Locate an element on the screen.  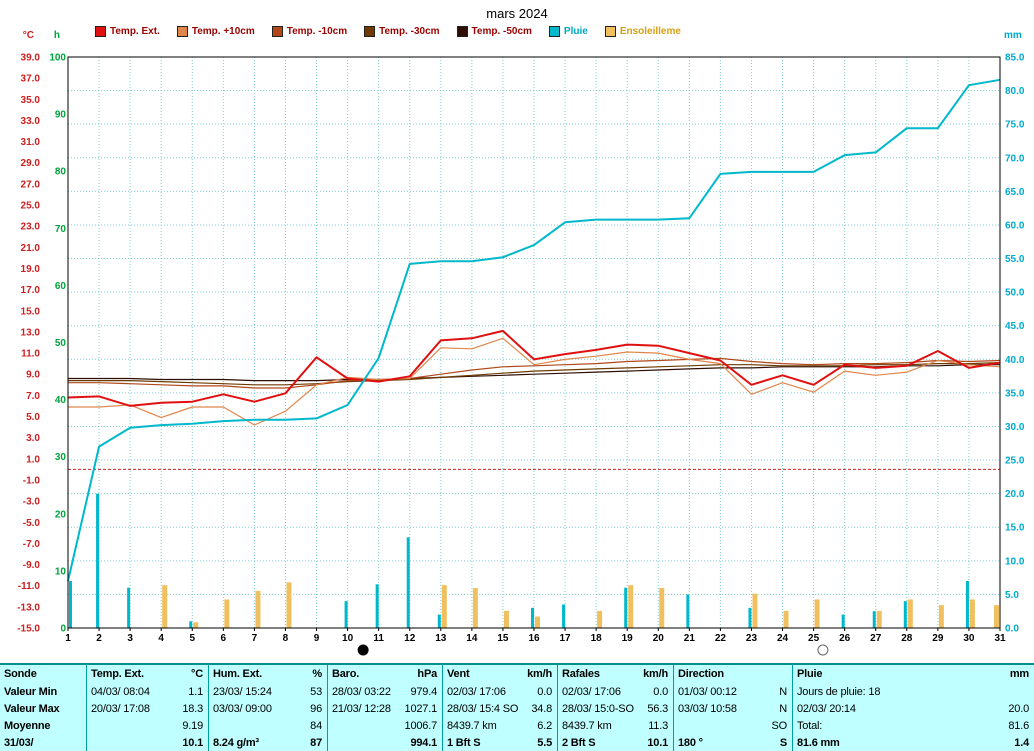
cell-text: 180 ° is located at coordinates (690, 742).